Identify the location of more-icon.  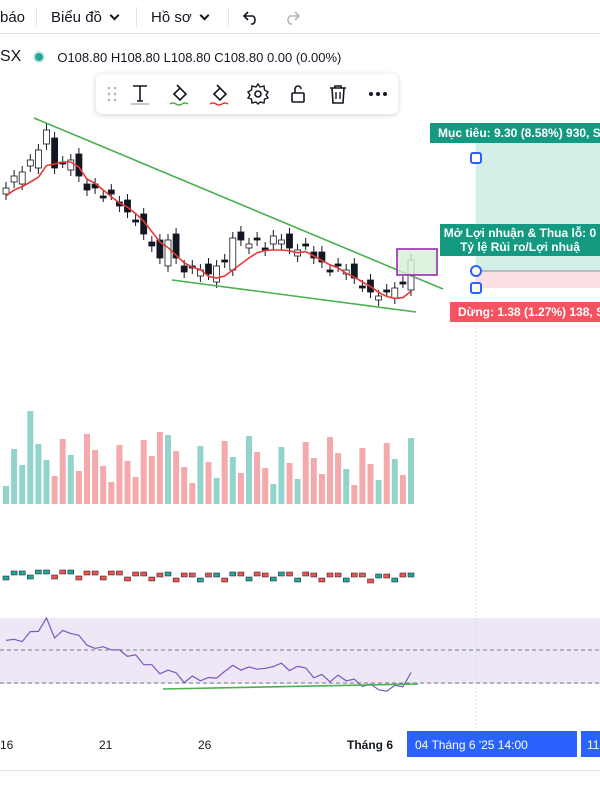
(378, 94).